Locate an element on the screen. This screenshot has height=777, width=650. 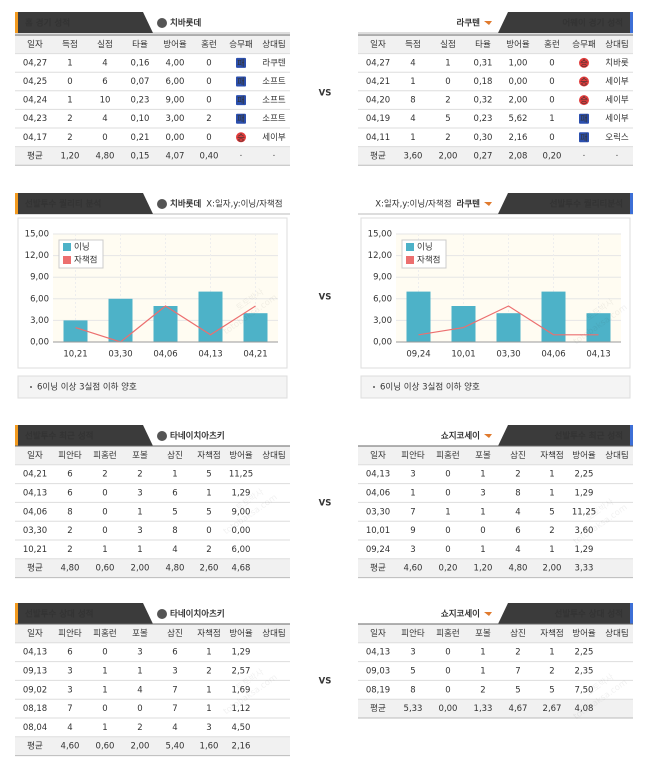
column-header: 타율 is located at coordinates (140, 45).